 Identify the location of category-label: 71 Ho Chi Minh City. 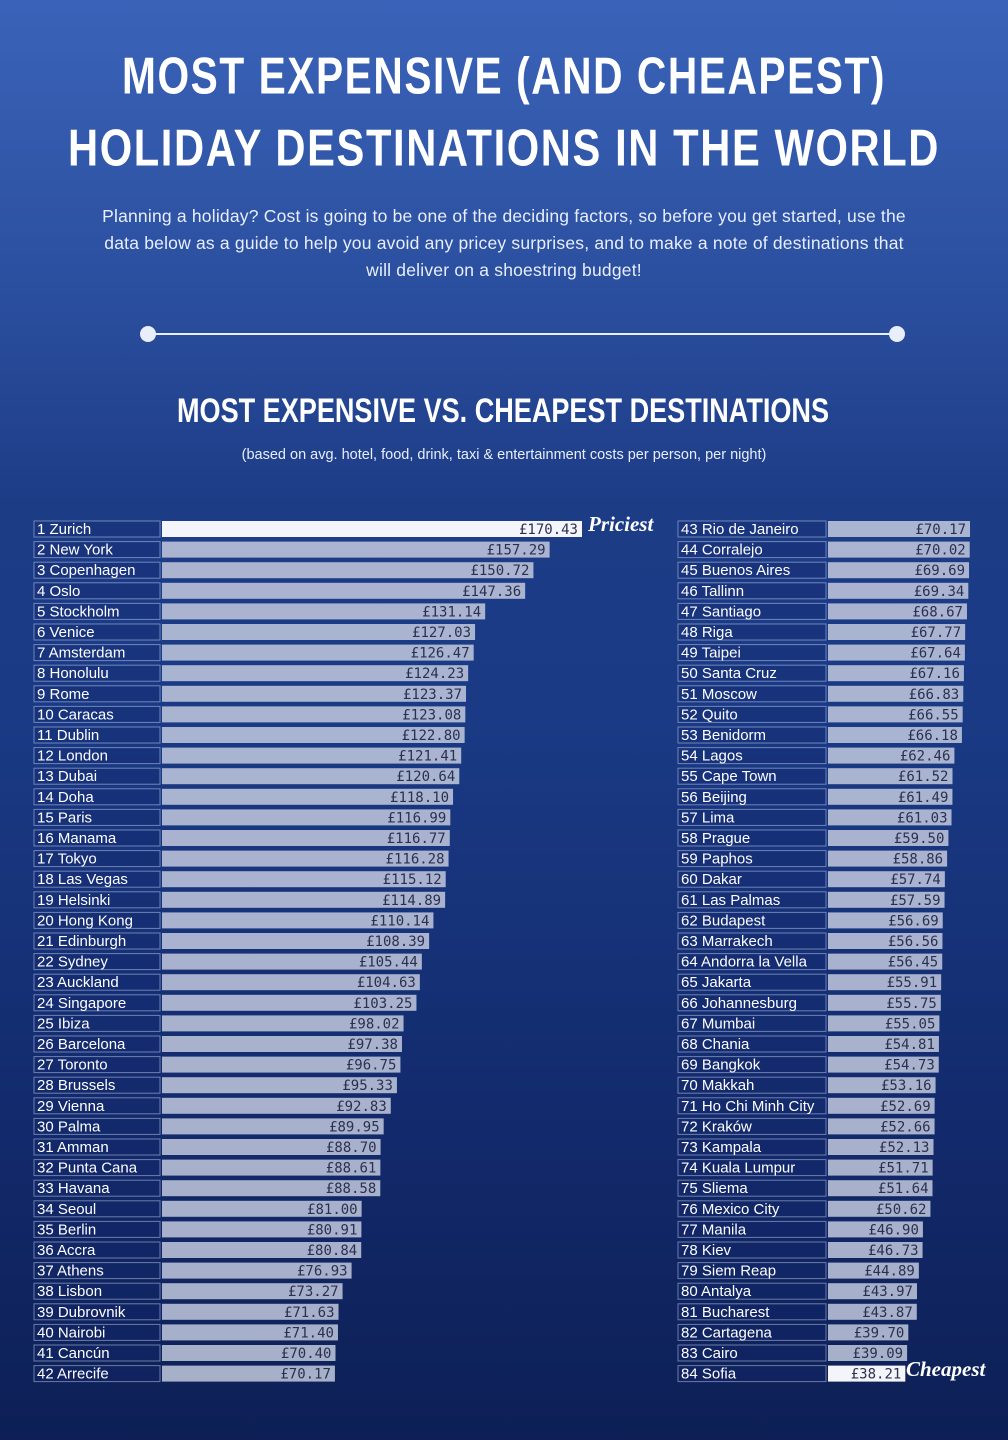
(748, 1106).